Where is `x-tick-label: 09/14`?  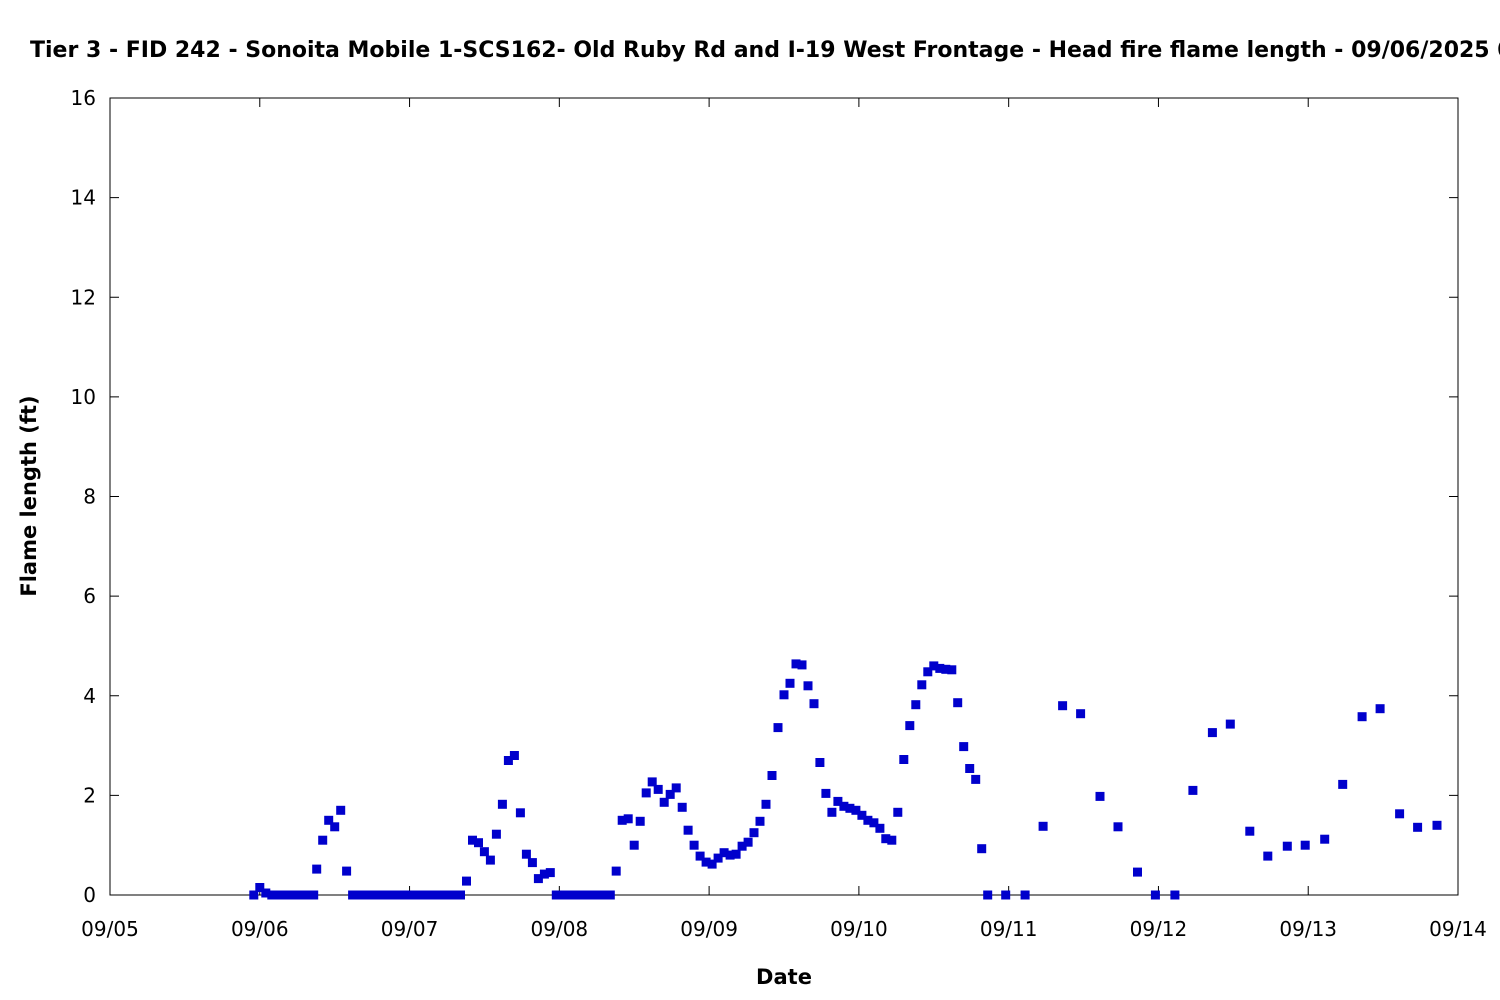
x-tick-label: 09/14 is located at coordinates (1458, 929).